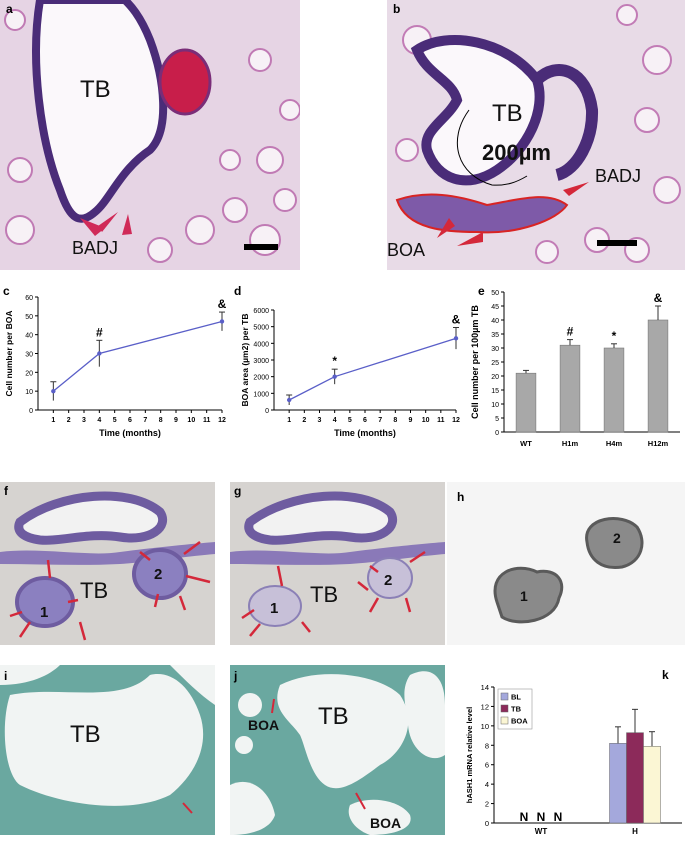 The width and height of the screenshot is (685, 841). I want to click on y-tick-label: 40, so click(29, 336).